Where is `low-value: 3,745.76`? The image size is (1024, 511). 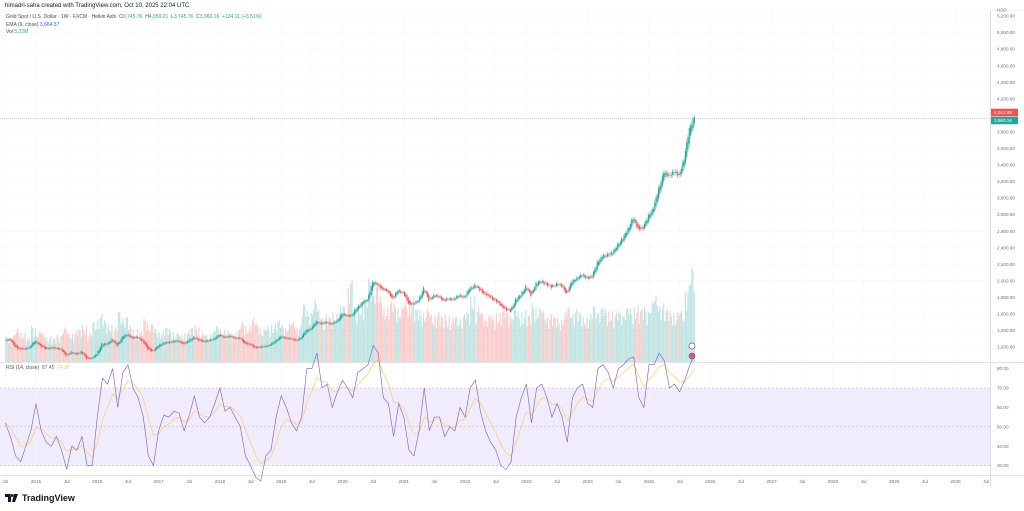 low-value: 3,745.76 is located at coordinates (183, 17).